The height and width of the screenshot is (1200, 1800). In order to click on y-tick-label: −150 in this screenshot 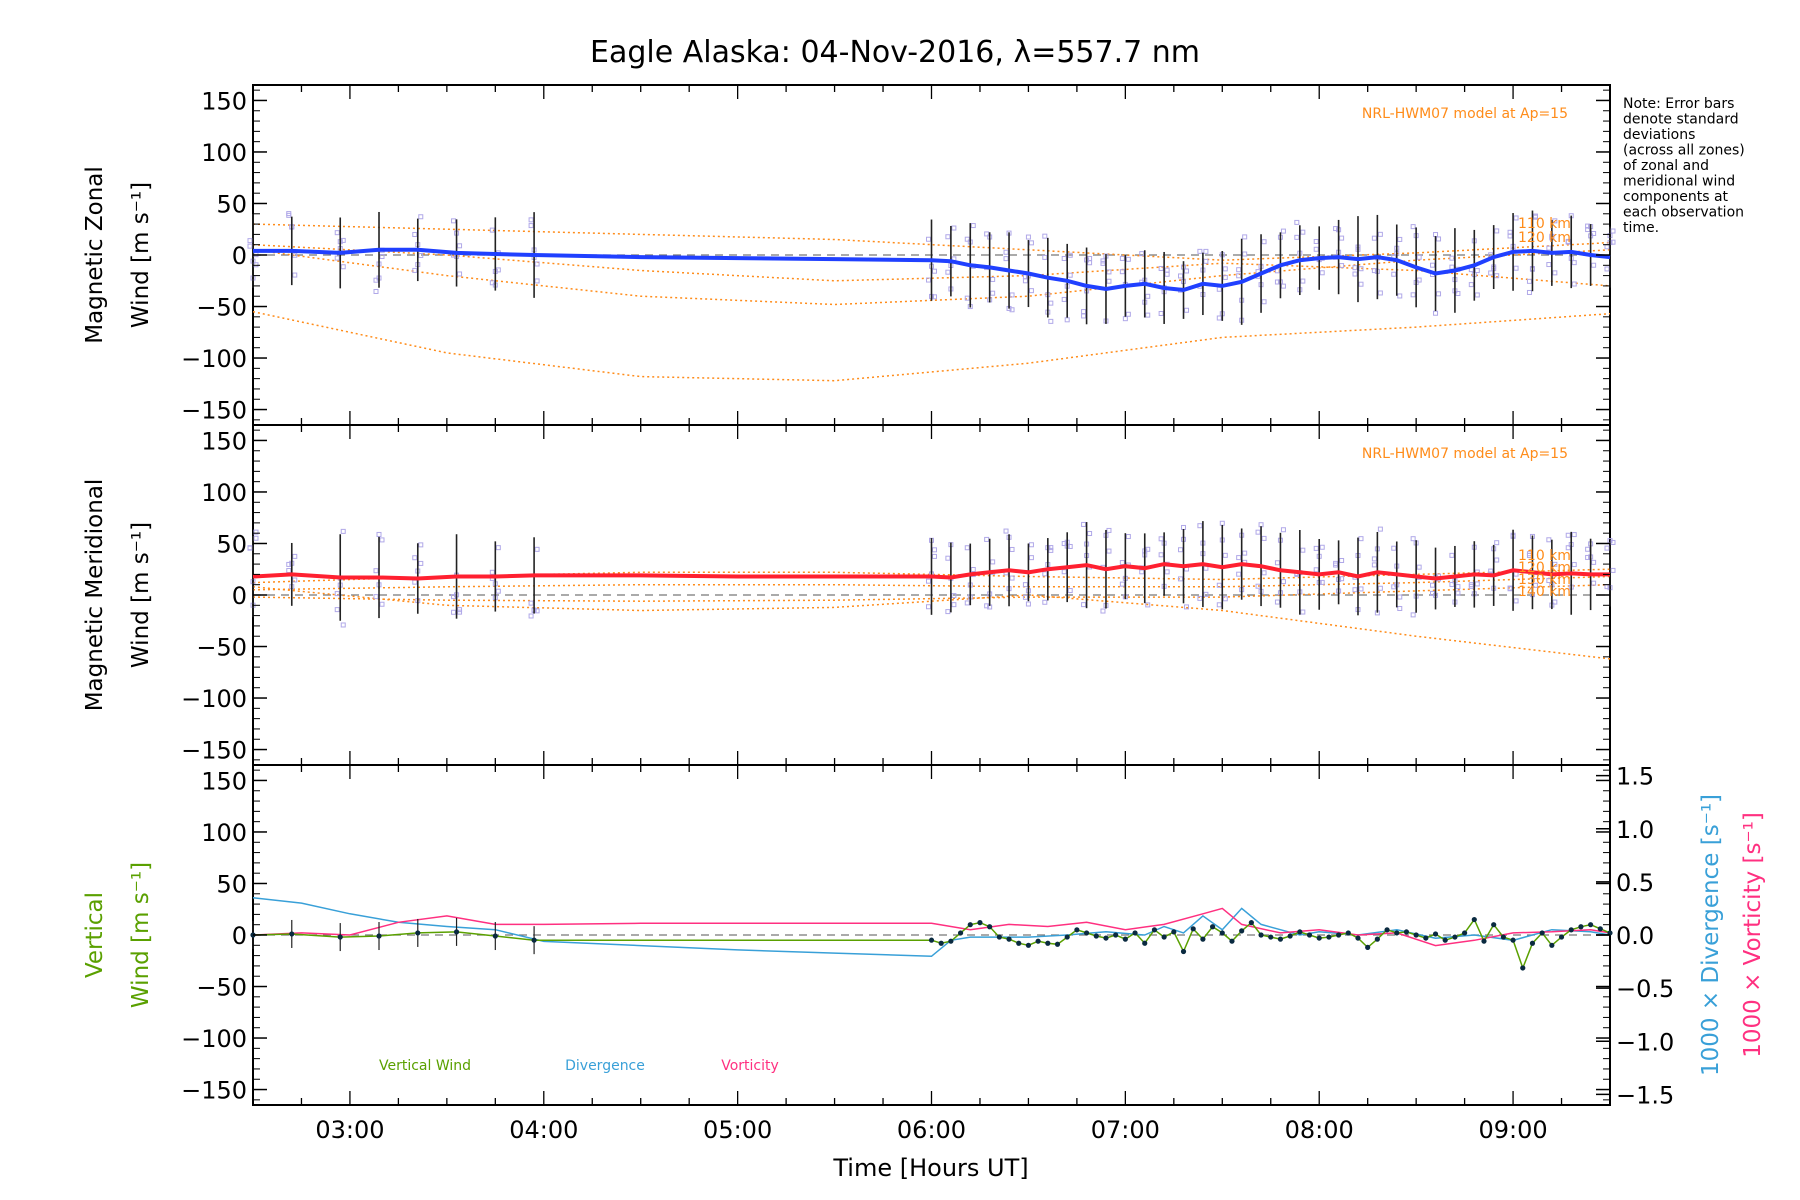, I will do `click(214, 411)`.